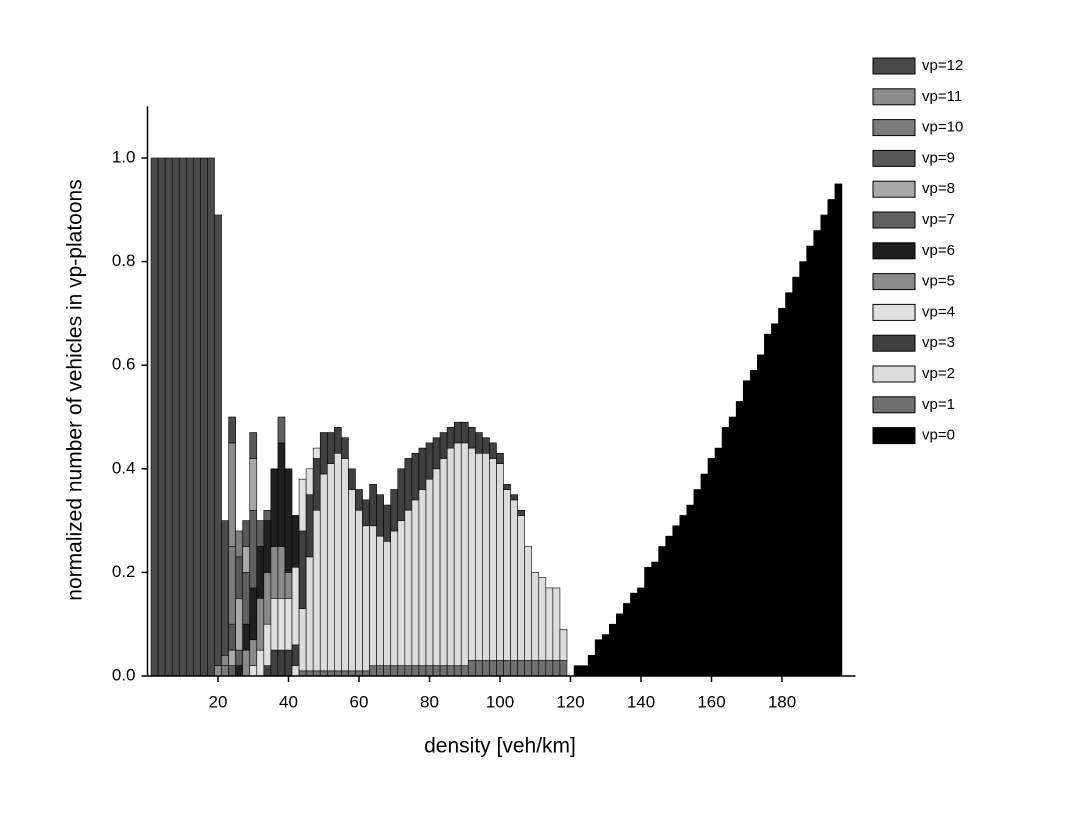  Describe the element at coordinates (938, 188) in the screenshot. I see `legend-label: vp=8` at that location.